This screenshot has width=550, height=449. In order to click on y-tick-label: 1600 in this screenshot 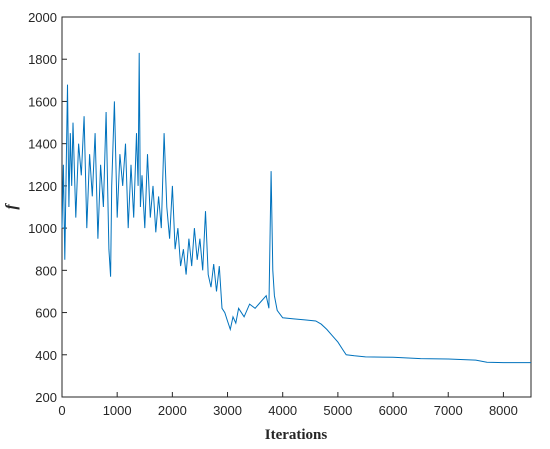, I will do `click(42, 101)`.